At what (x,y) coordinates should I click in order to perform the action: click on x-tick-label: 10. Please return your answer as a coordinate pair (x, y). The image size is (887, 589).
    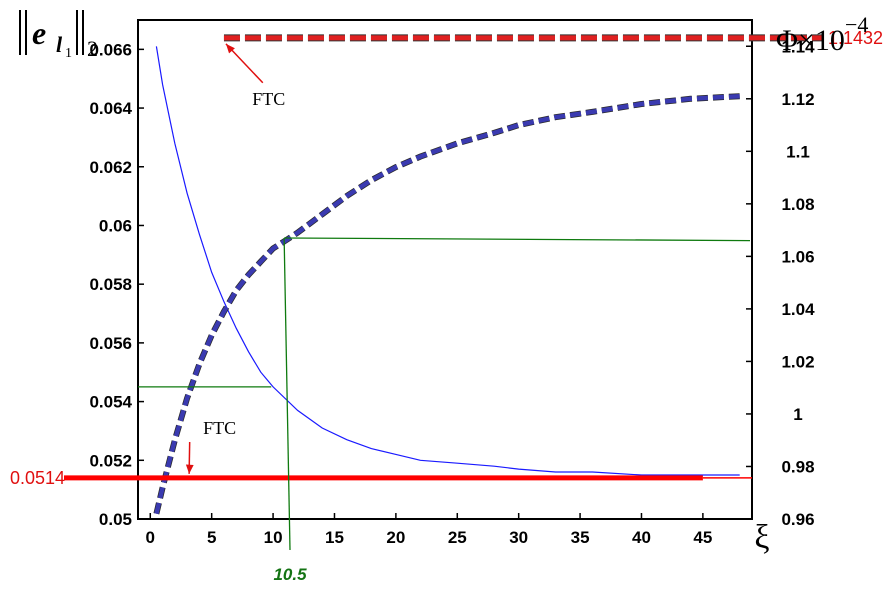
    Looking at the image, I should click on (273, 537).